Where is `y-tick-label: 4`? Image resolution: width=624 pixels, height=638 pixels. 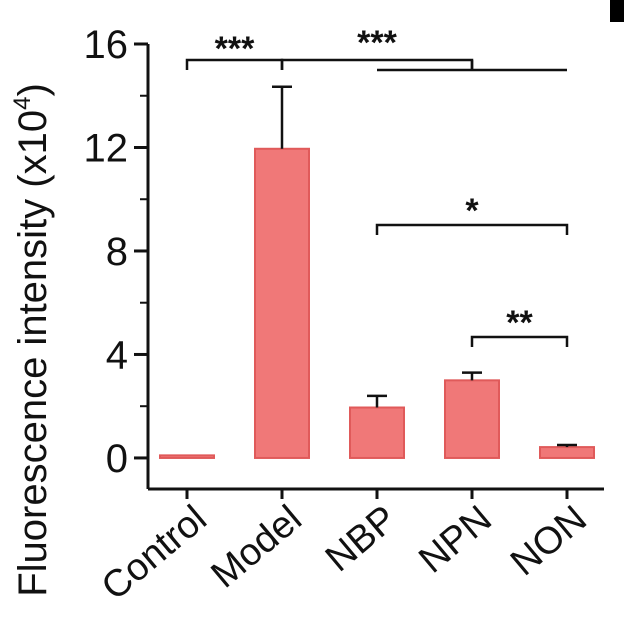
y-tick-label: 4 is located at coordinates (117, 355).